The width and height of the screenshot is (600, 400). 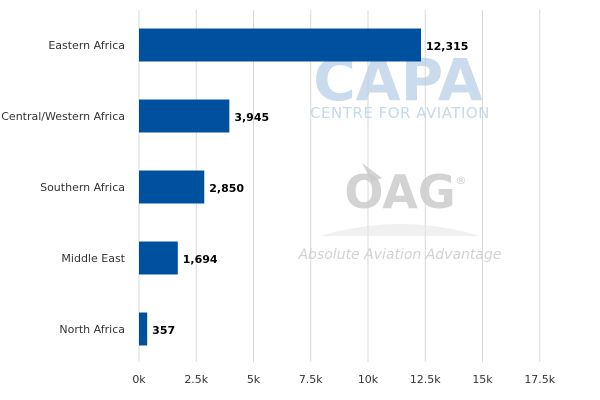 I want to click on oag-logo-text: OAG, so click(x=399, y=192).